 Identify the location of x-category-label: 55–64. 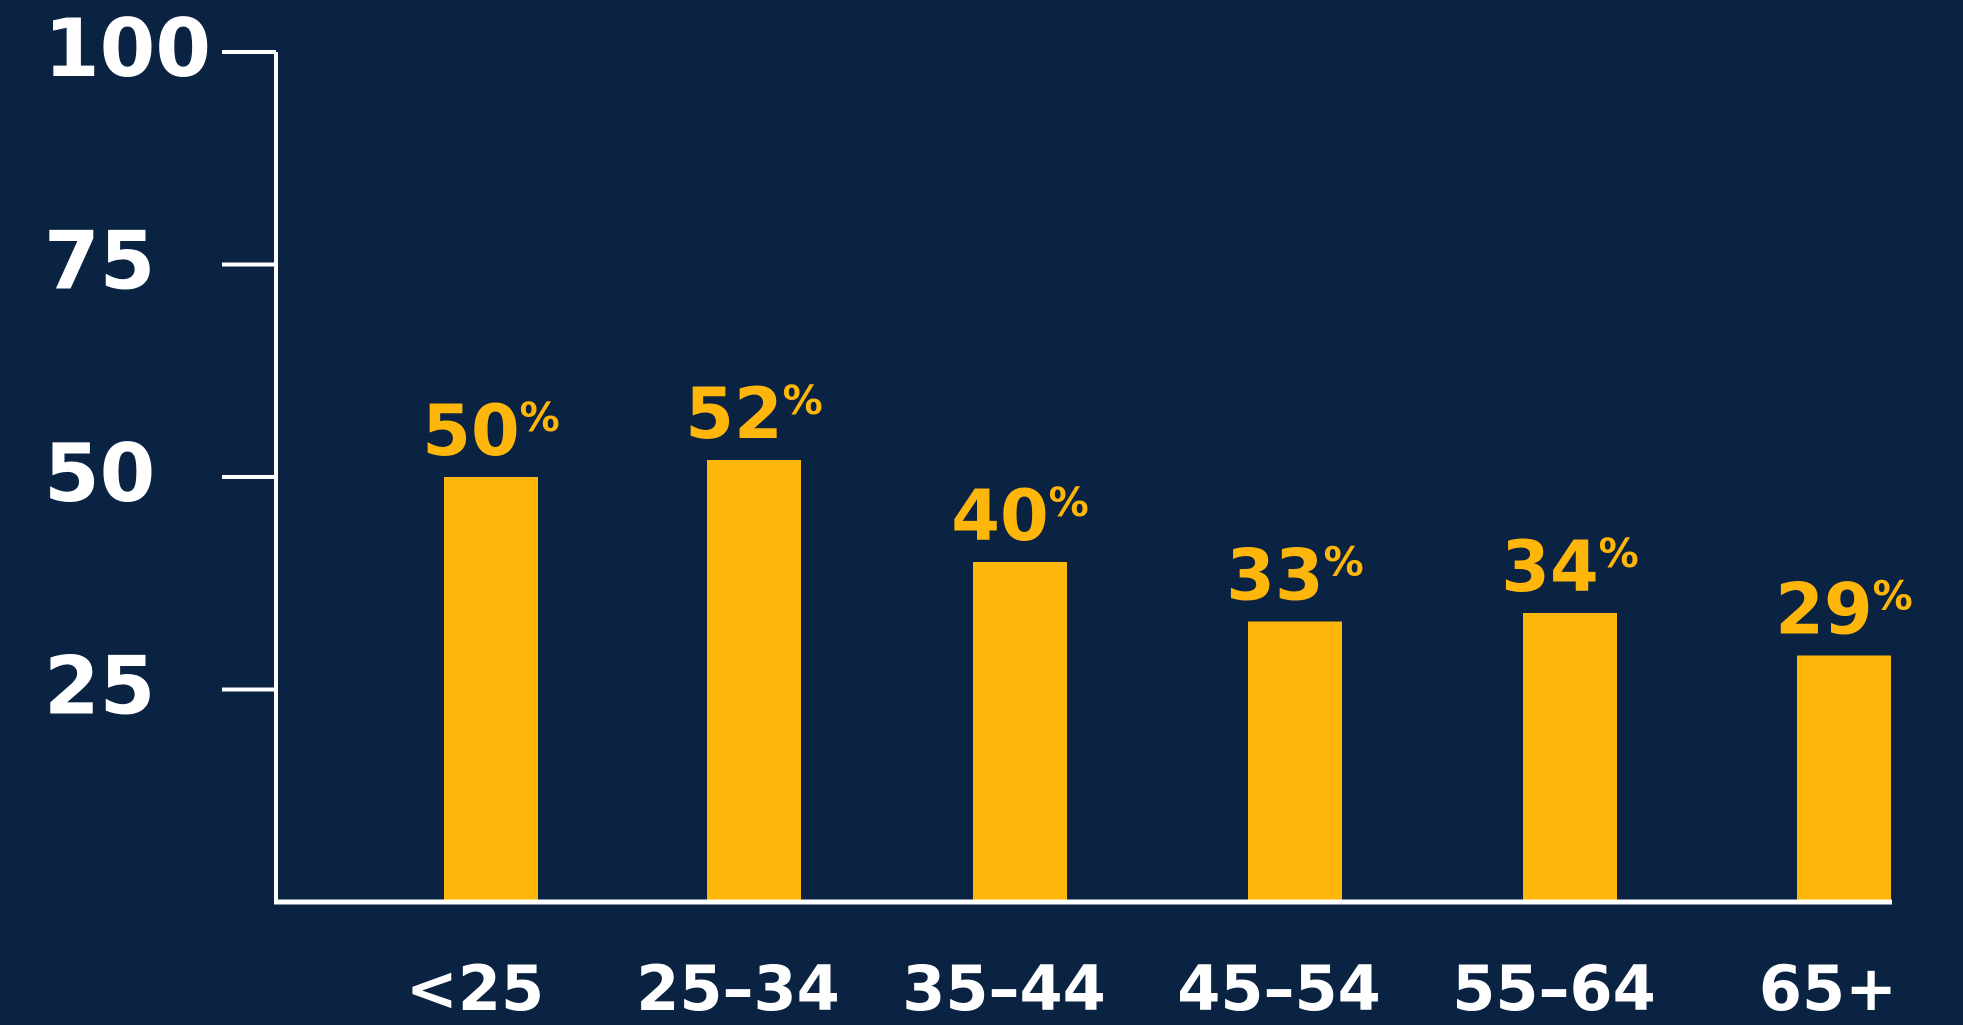
(1554, 986).